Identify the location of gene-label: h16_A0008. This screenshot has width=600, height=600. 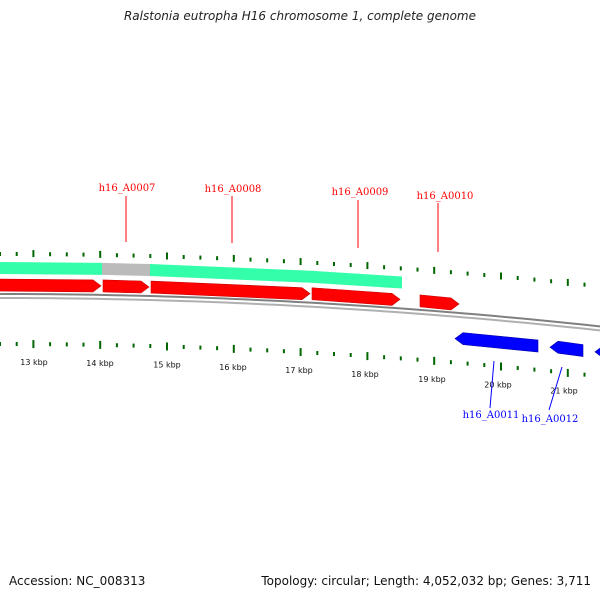
(233, 189).